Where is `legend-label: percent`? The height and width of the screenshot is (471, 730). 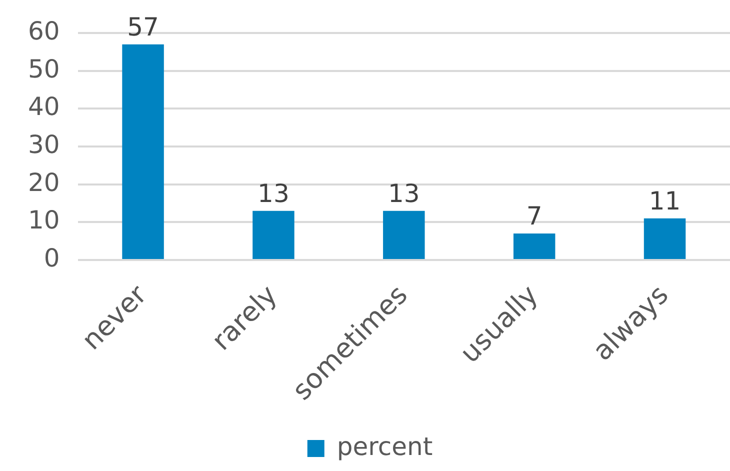
legend-label: percent is located at coordinates (384, 446).